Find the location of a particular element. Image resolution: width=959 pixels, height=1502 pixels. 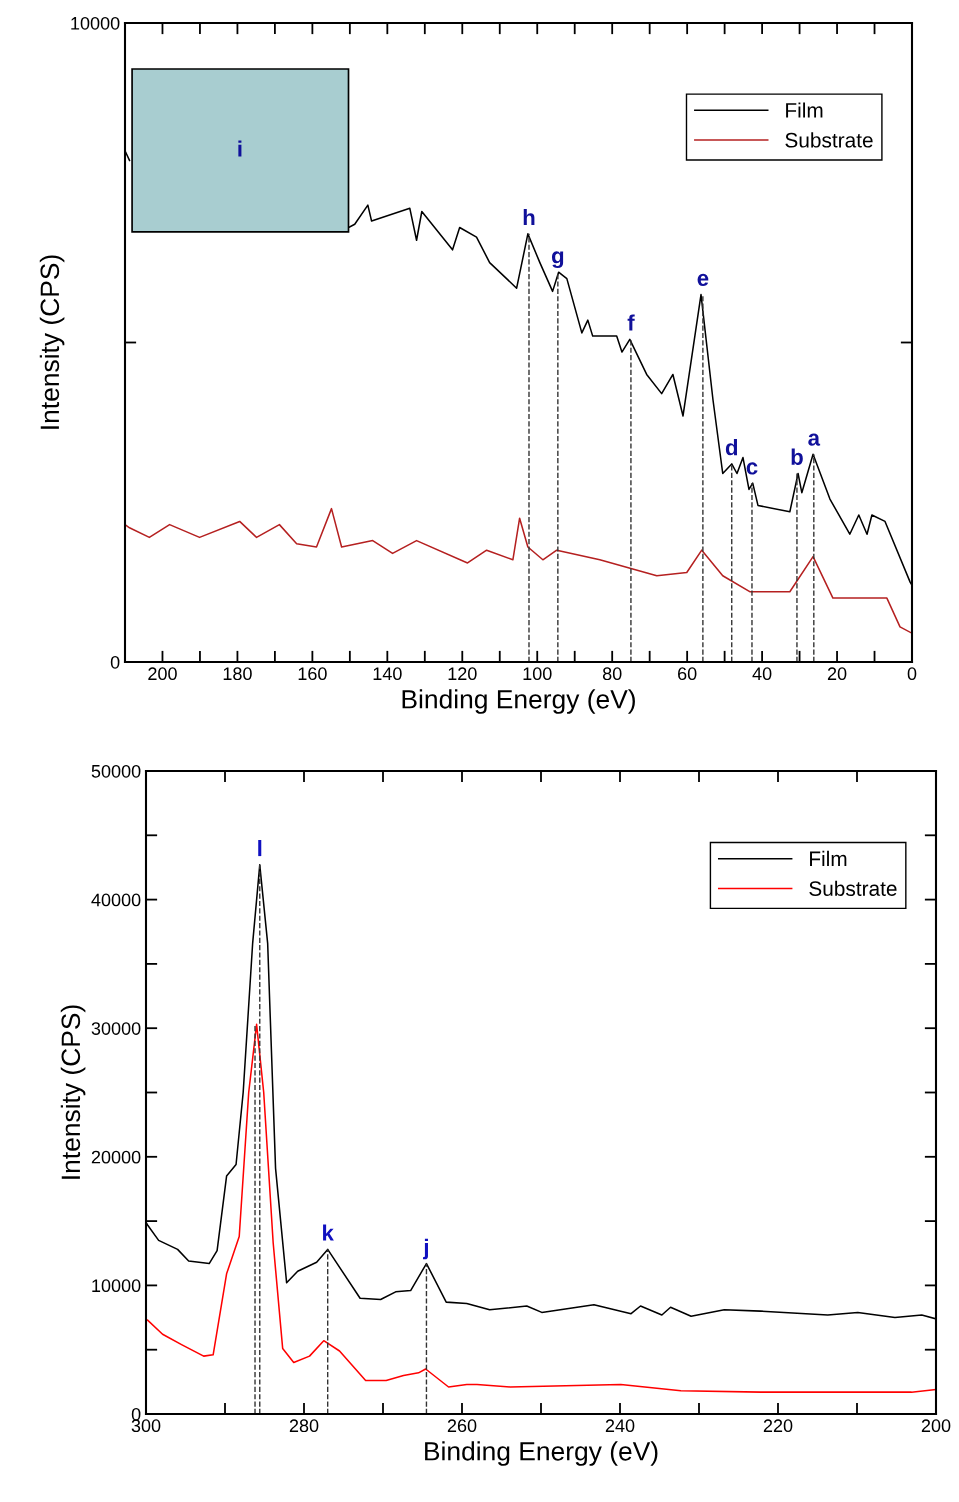

y-tick-label: 50000 is located at coordinates (116, 771).